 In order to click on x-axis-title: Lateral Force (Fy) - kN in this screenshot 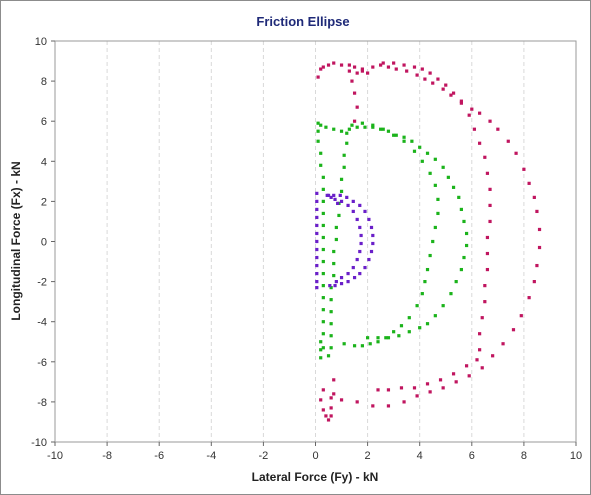, I will do `click(315, 477)`.